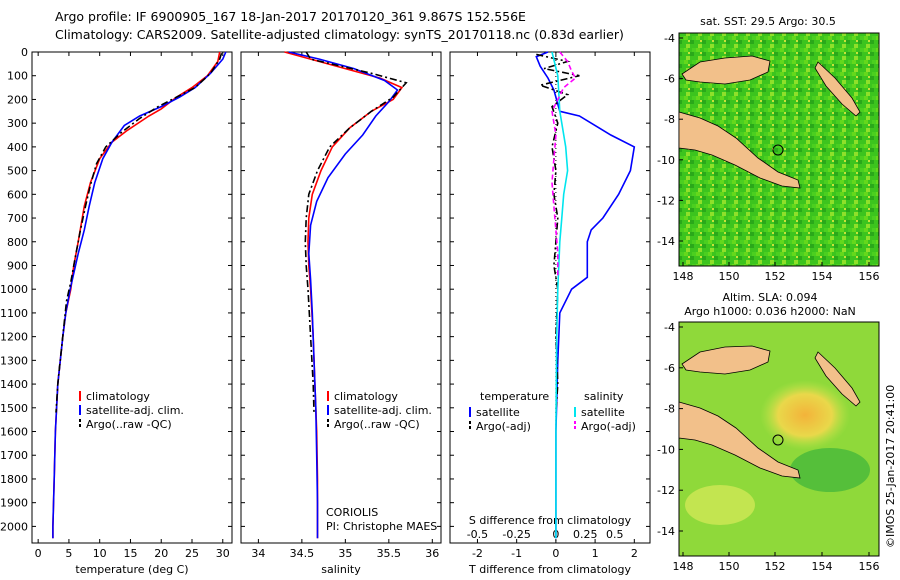  I want to click on salinity-series-satellite-adj-clim-, so click(343, 295).